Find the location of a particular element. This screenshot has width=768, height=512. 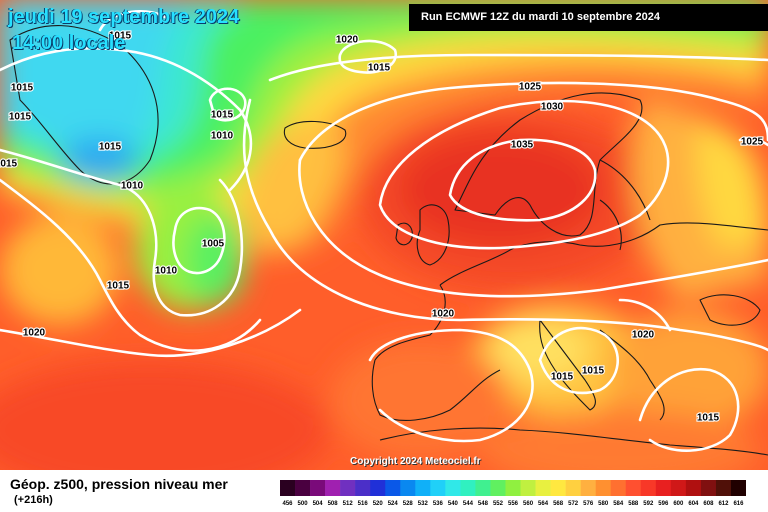

scale-label: 564 is located at coordinates (543, 504).